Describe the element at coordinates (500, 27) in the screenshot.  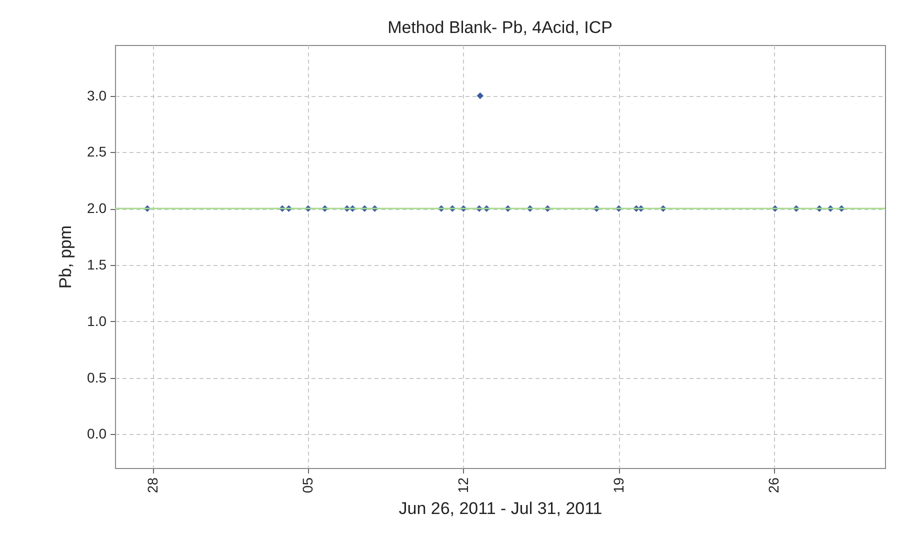
I see `chart-title: Method Blank- Pb, 4Acid, ICP` at that location.